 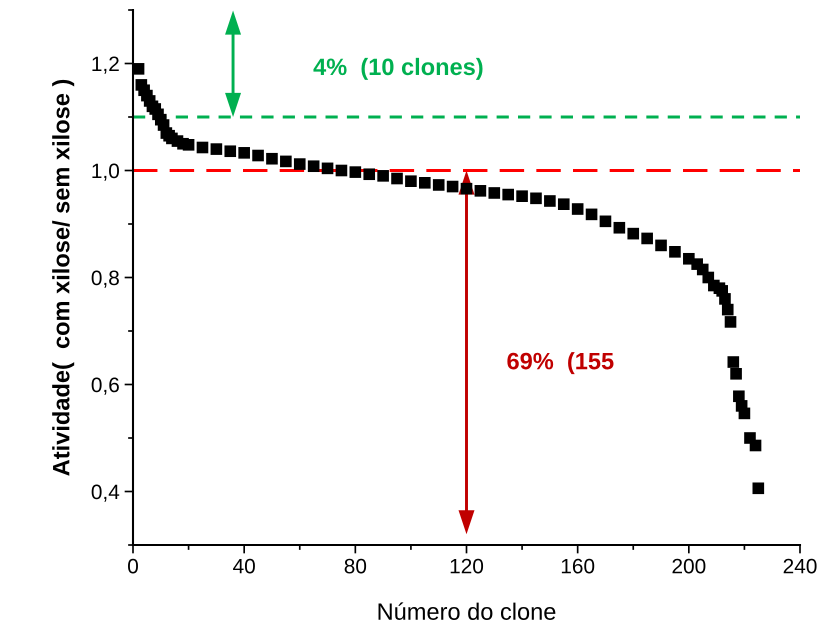 I want to click on y-tick-label: 0,8, so click(x=105, y=279).